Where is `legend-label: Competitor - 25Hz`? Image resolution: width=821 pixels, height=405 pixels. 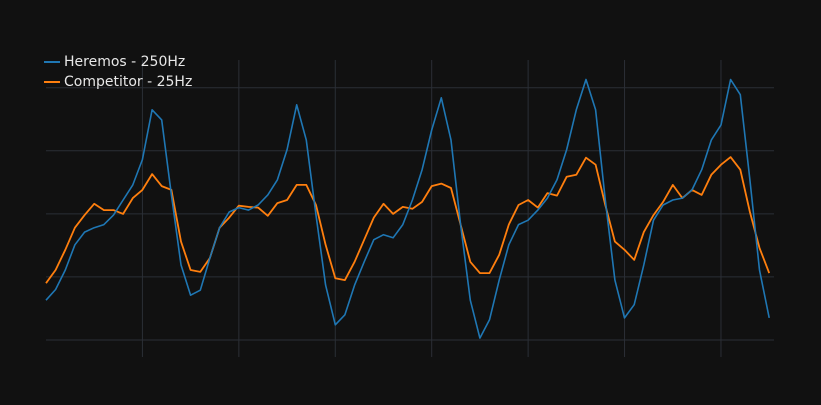
legend-label: Competitor - 25Hz is located at coordinates (128, 82).